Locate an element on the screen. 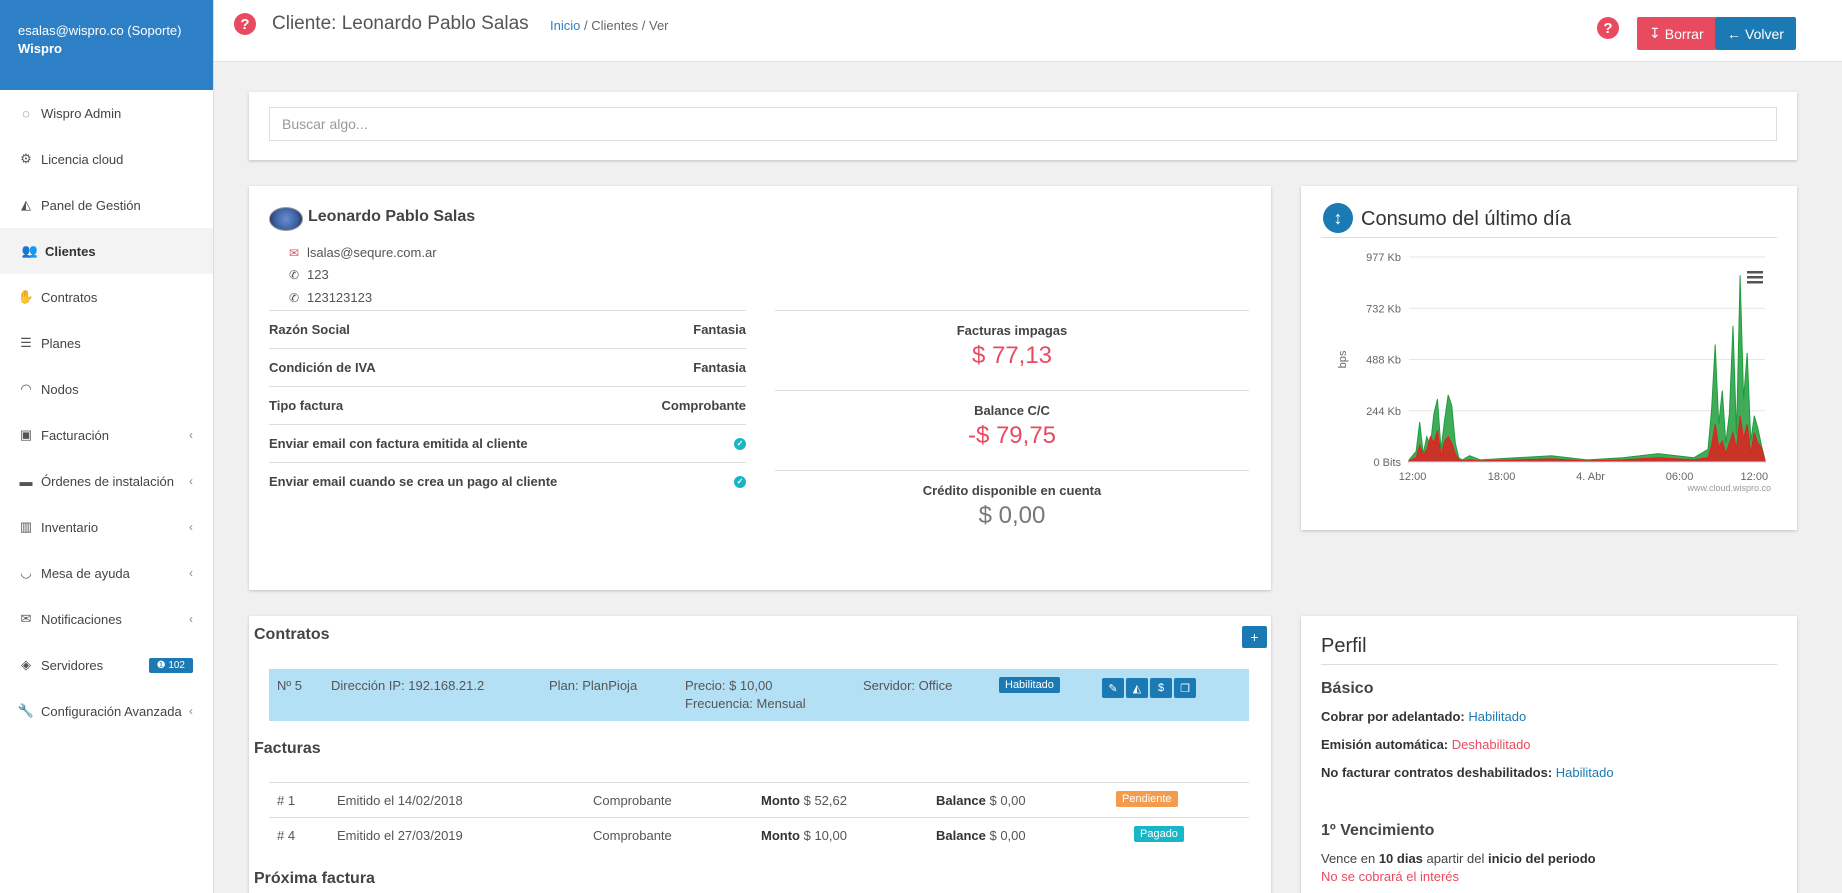 This screenshot has width=1842, height=893. auto-value: Deshabilitado is located at coordinates (1491, 744).